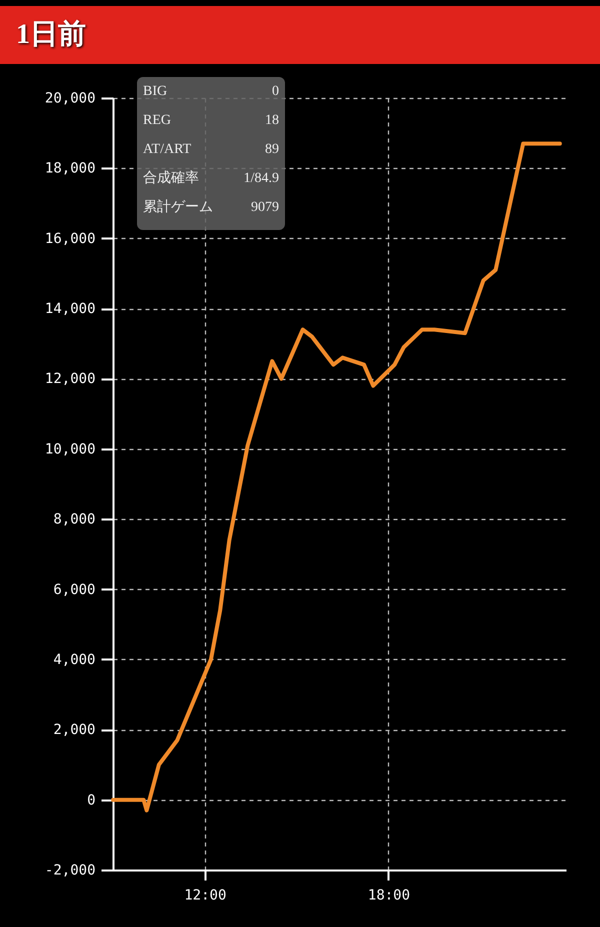 This screenshot has width=600, height=927. Describe the element at coordinates (70, 449) in the screenshot. I see `y-tick-label: 10,000` at that location.